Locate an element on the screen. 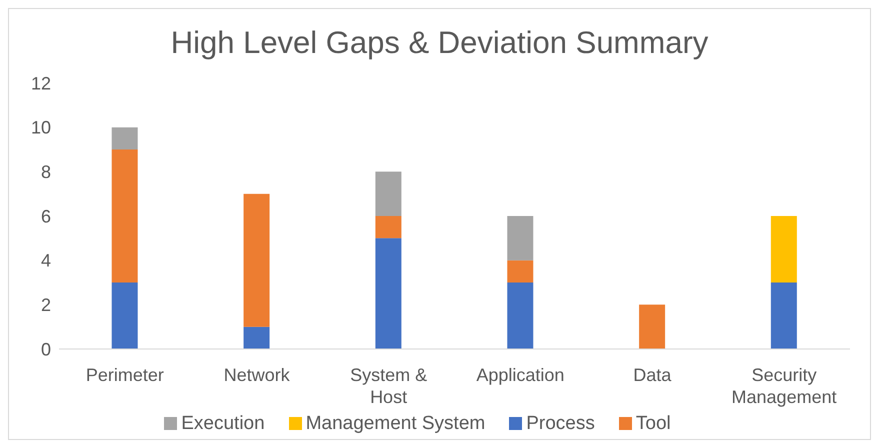 Image resolution: width=879 pixels, height=448 pixels. legend-label: Tool is located at coordinates (653, 423).